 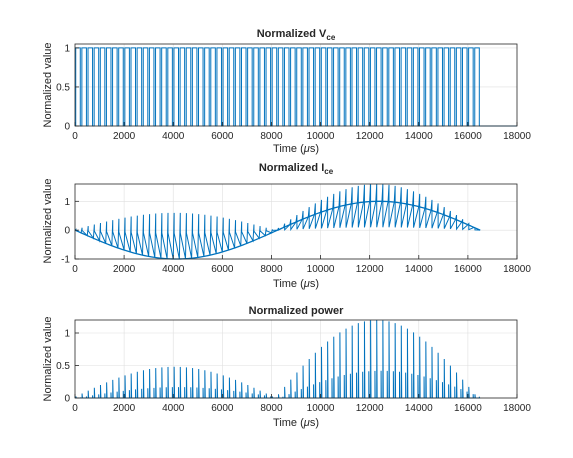 I want to click on panel-ice-xlabel-symbol: μ, so click(x=306, y=284).